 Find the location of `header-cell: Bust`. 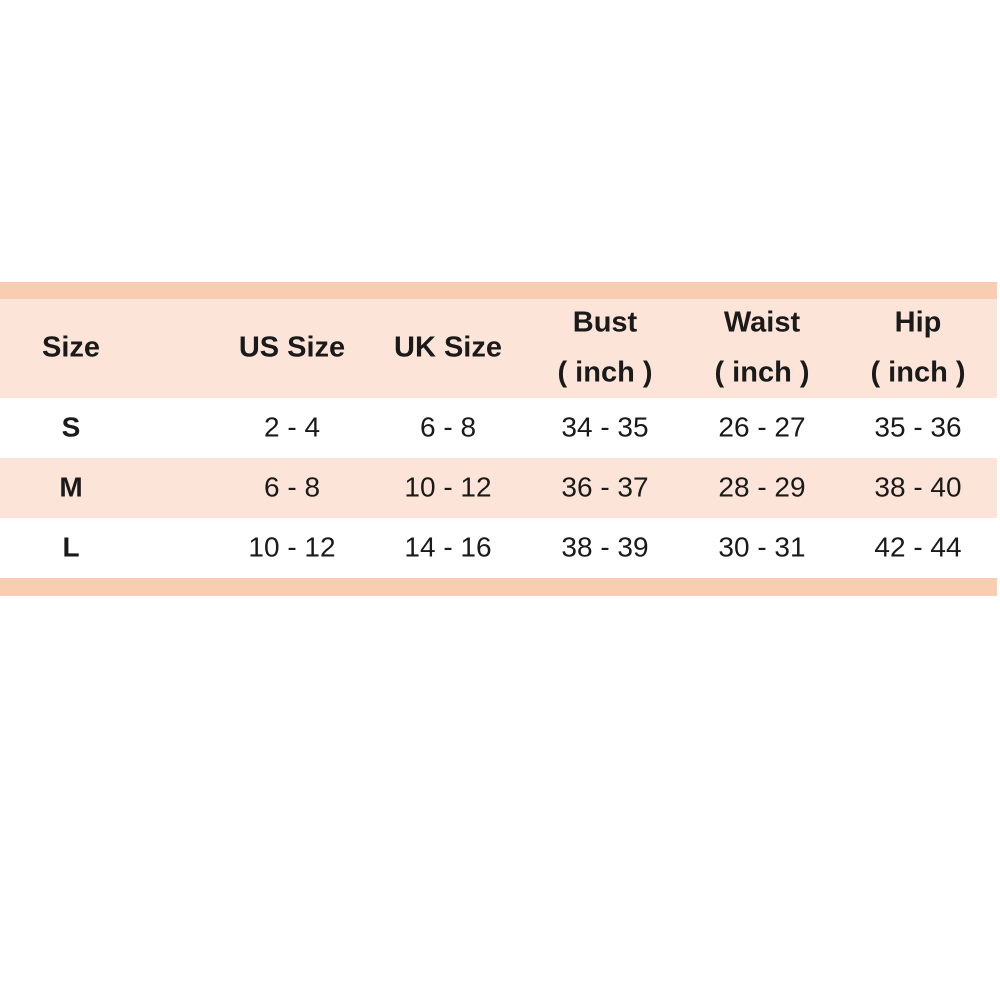

header-cell: Bust is located at coordinates (605, 323).